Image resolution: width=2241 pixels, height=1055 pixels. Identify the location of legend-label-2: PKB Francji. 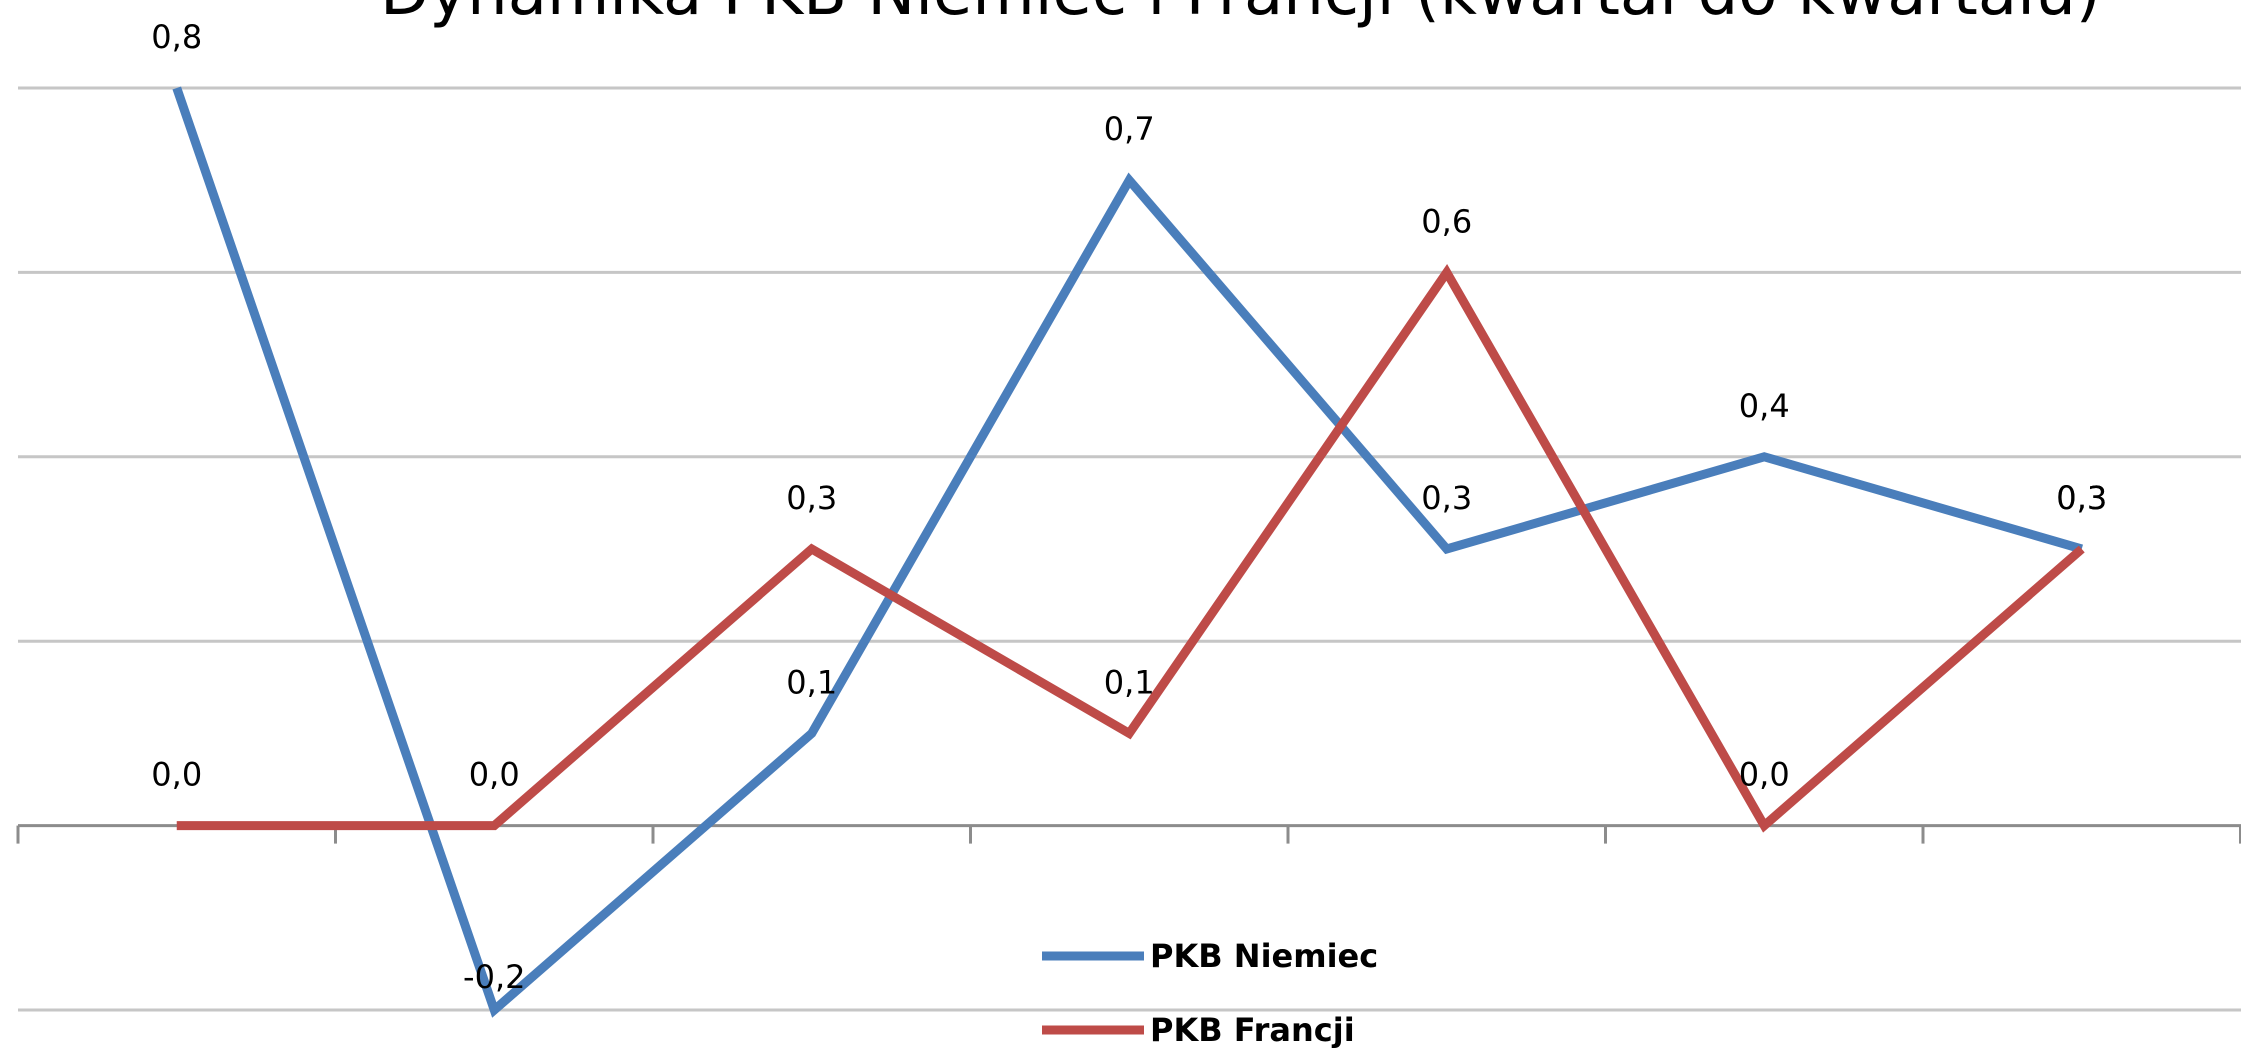
(1252, 1030).